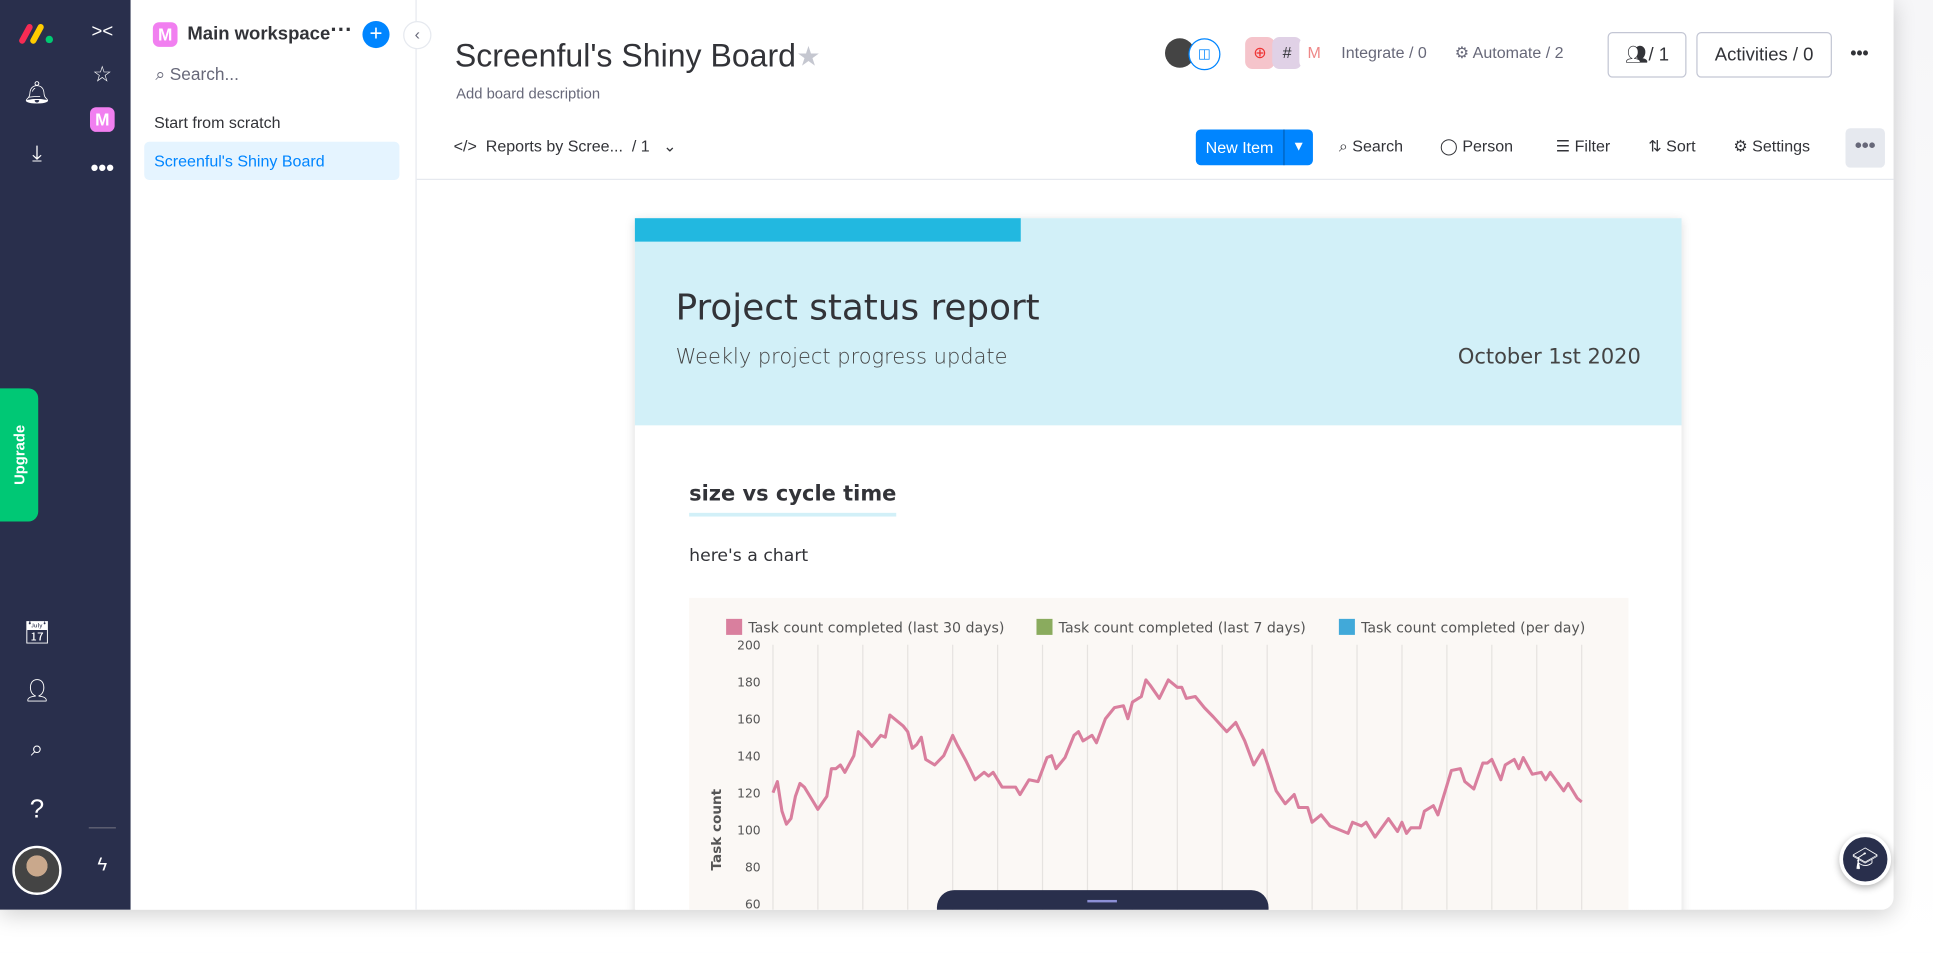 The height and width of the screenshot is (953, 1933). What do you see at coordinates (1260, 53) in the screenshot?
I see `twilio-icon: ⊕` at bounding box center [1260, 53].